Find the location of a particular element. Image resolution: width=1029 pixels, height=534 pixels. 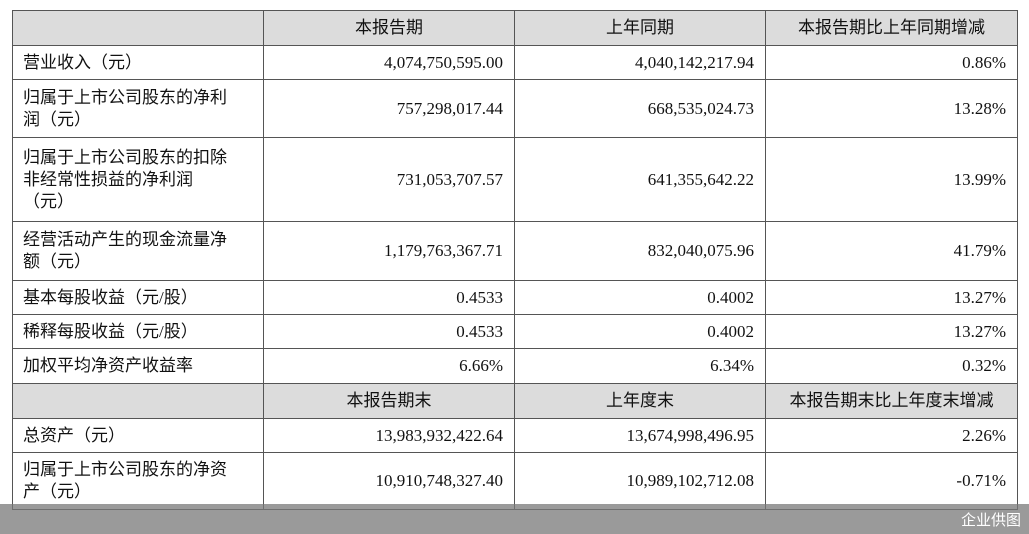

label-line: 稀释每股收益（元/股） is located at coordinates (110, 331).